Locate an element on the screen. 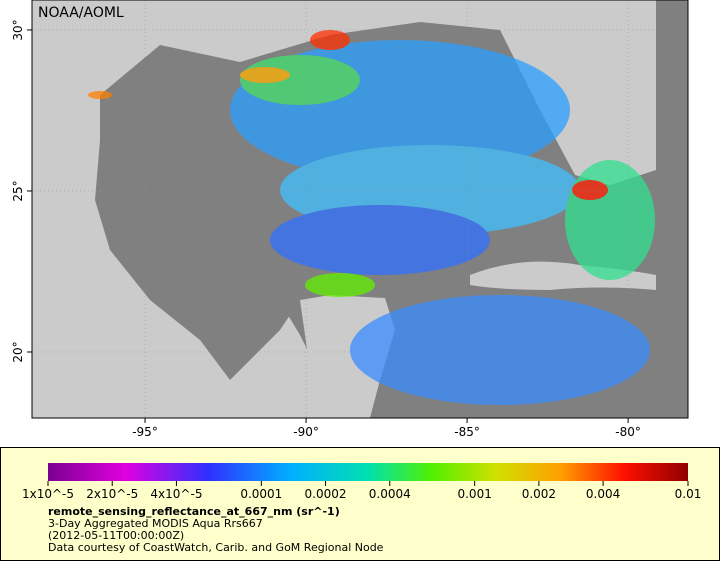  colorbar-tick-label: 0.004 is located at coordinates (603, 494).